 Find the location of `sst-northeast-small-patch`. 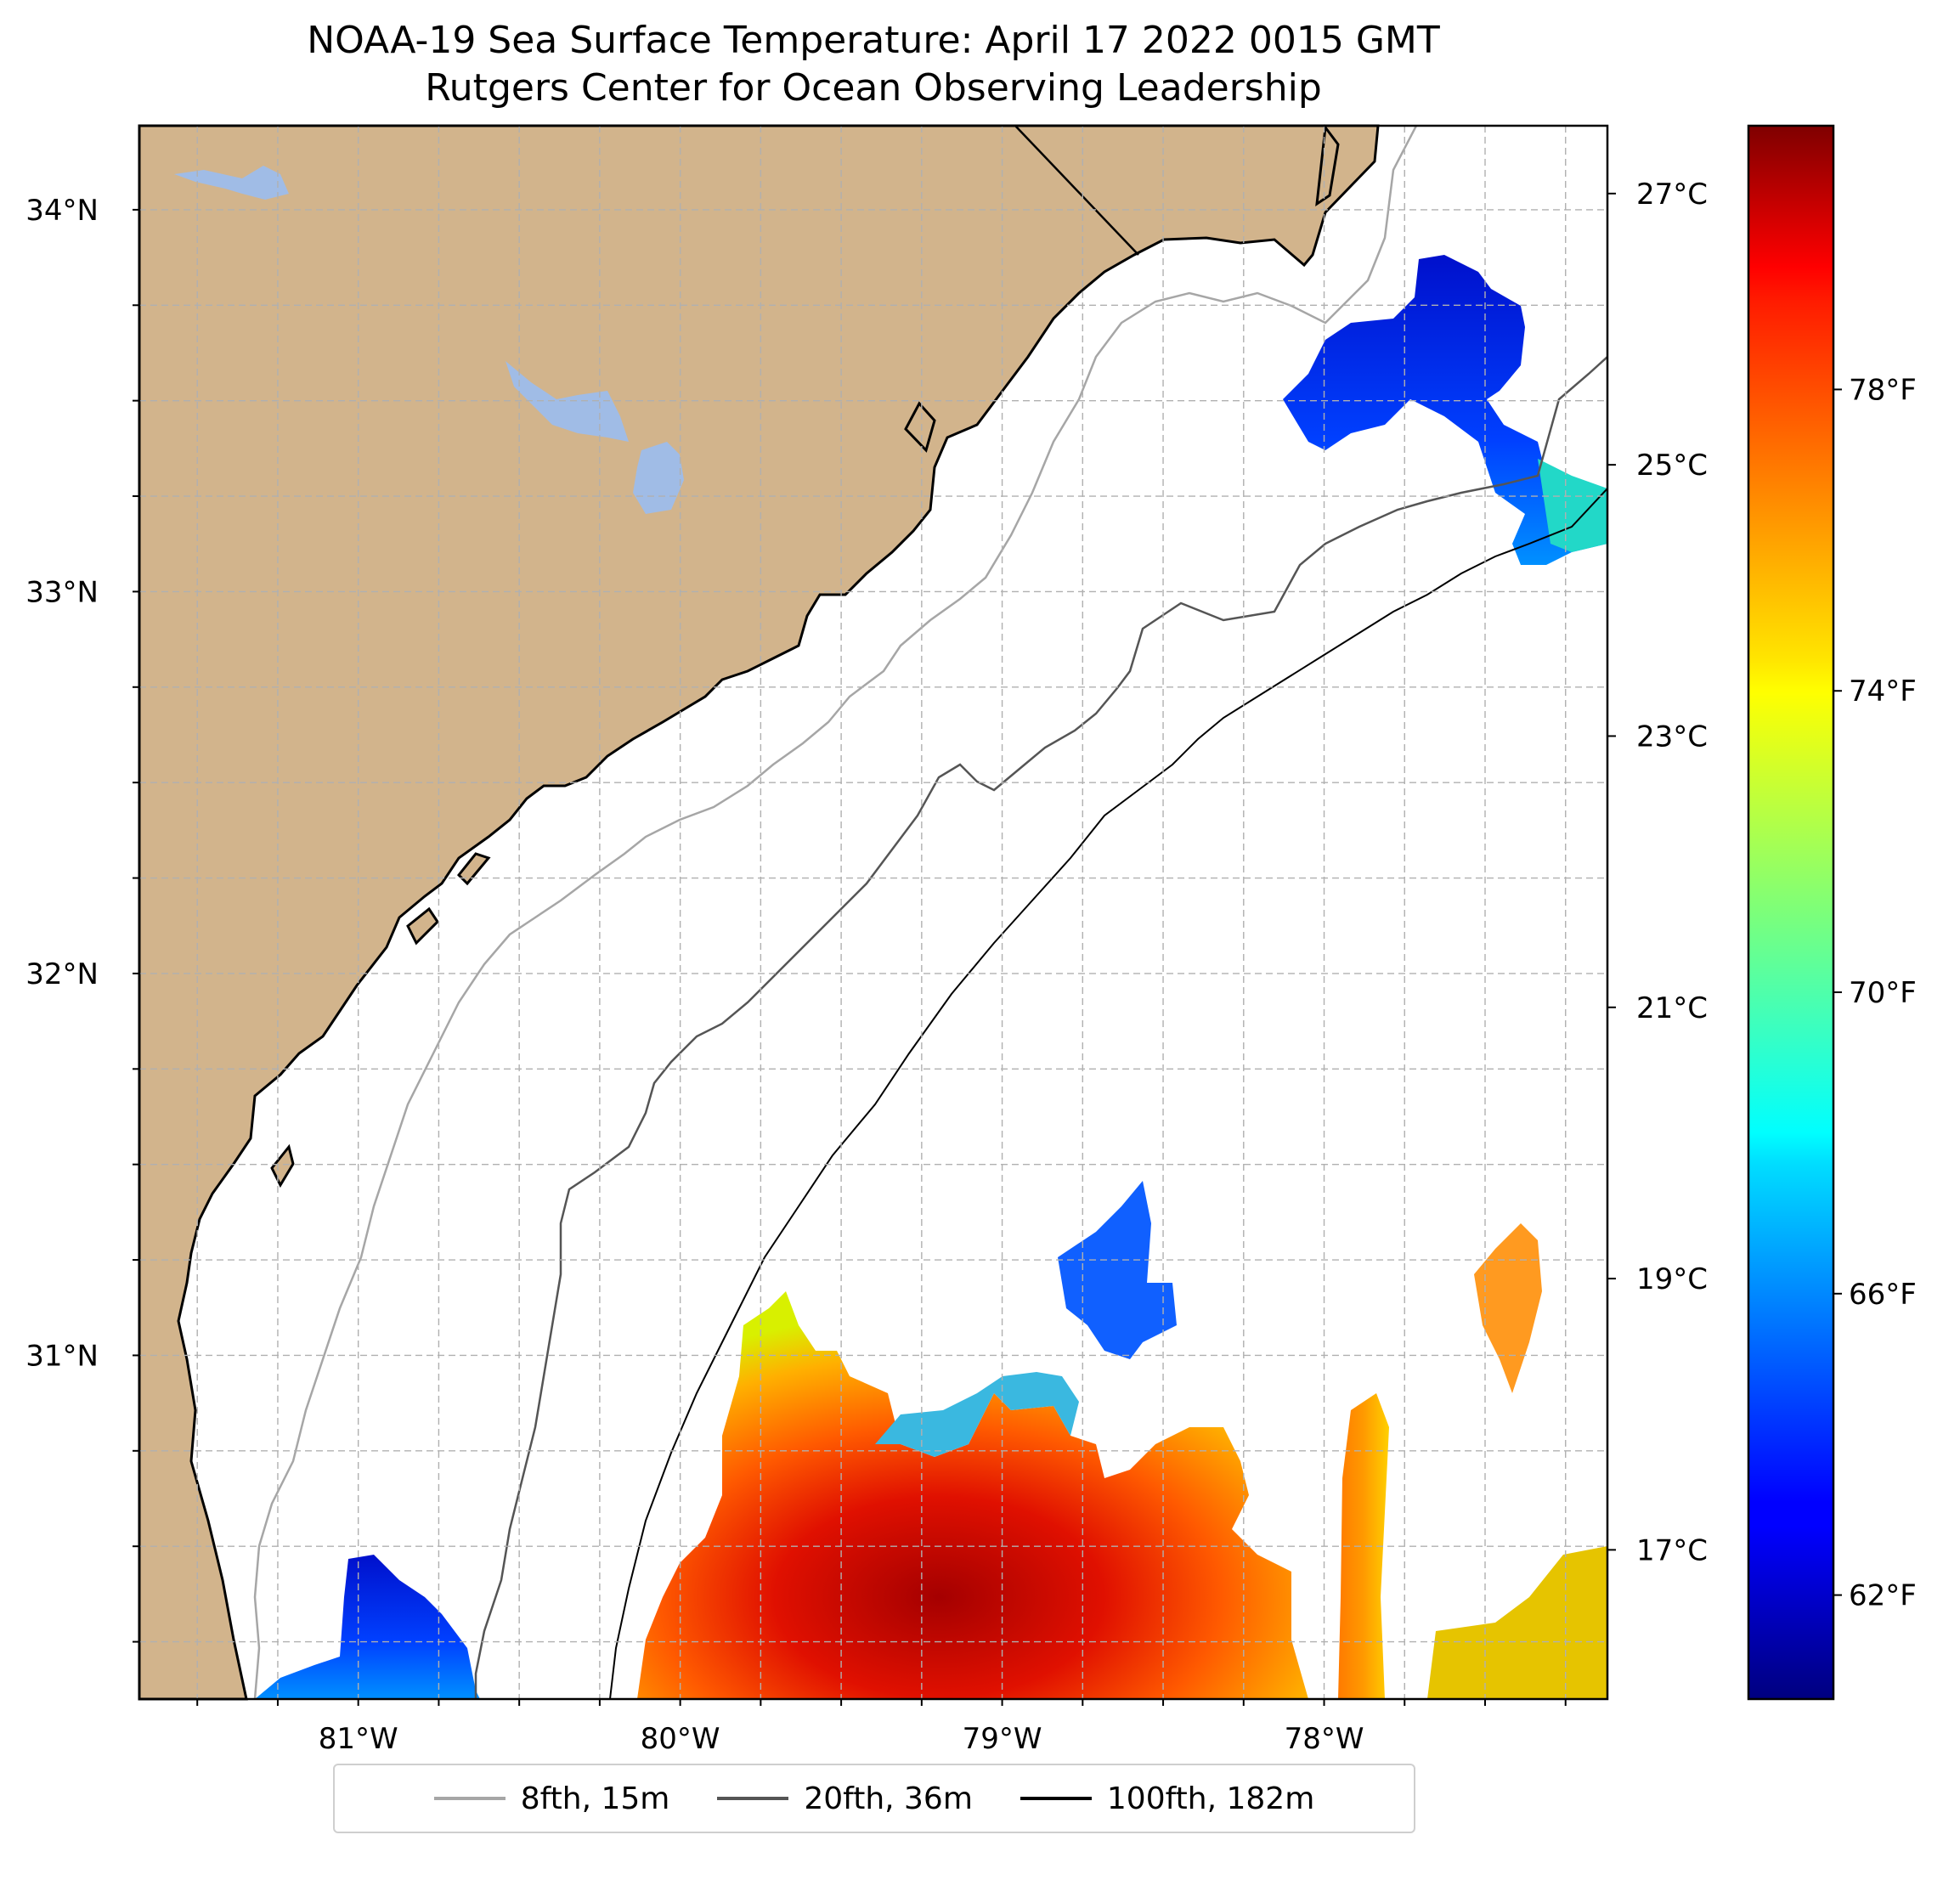

sst-northeast-small-patch is located at coordinates (1508, 1308).